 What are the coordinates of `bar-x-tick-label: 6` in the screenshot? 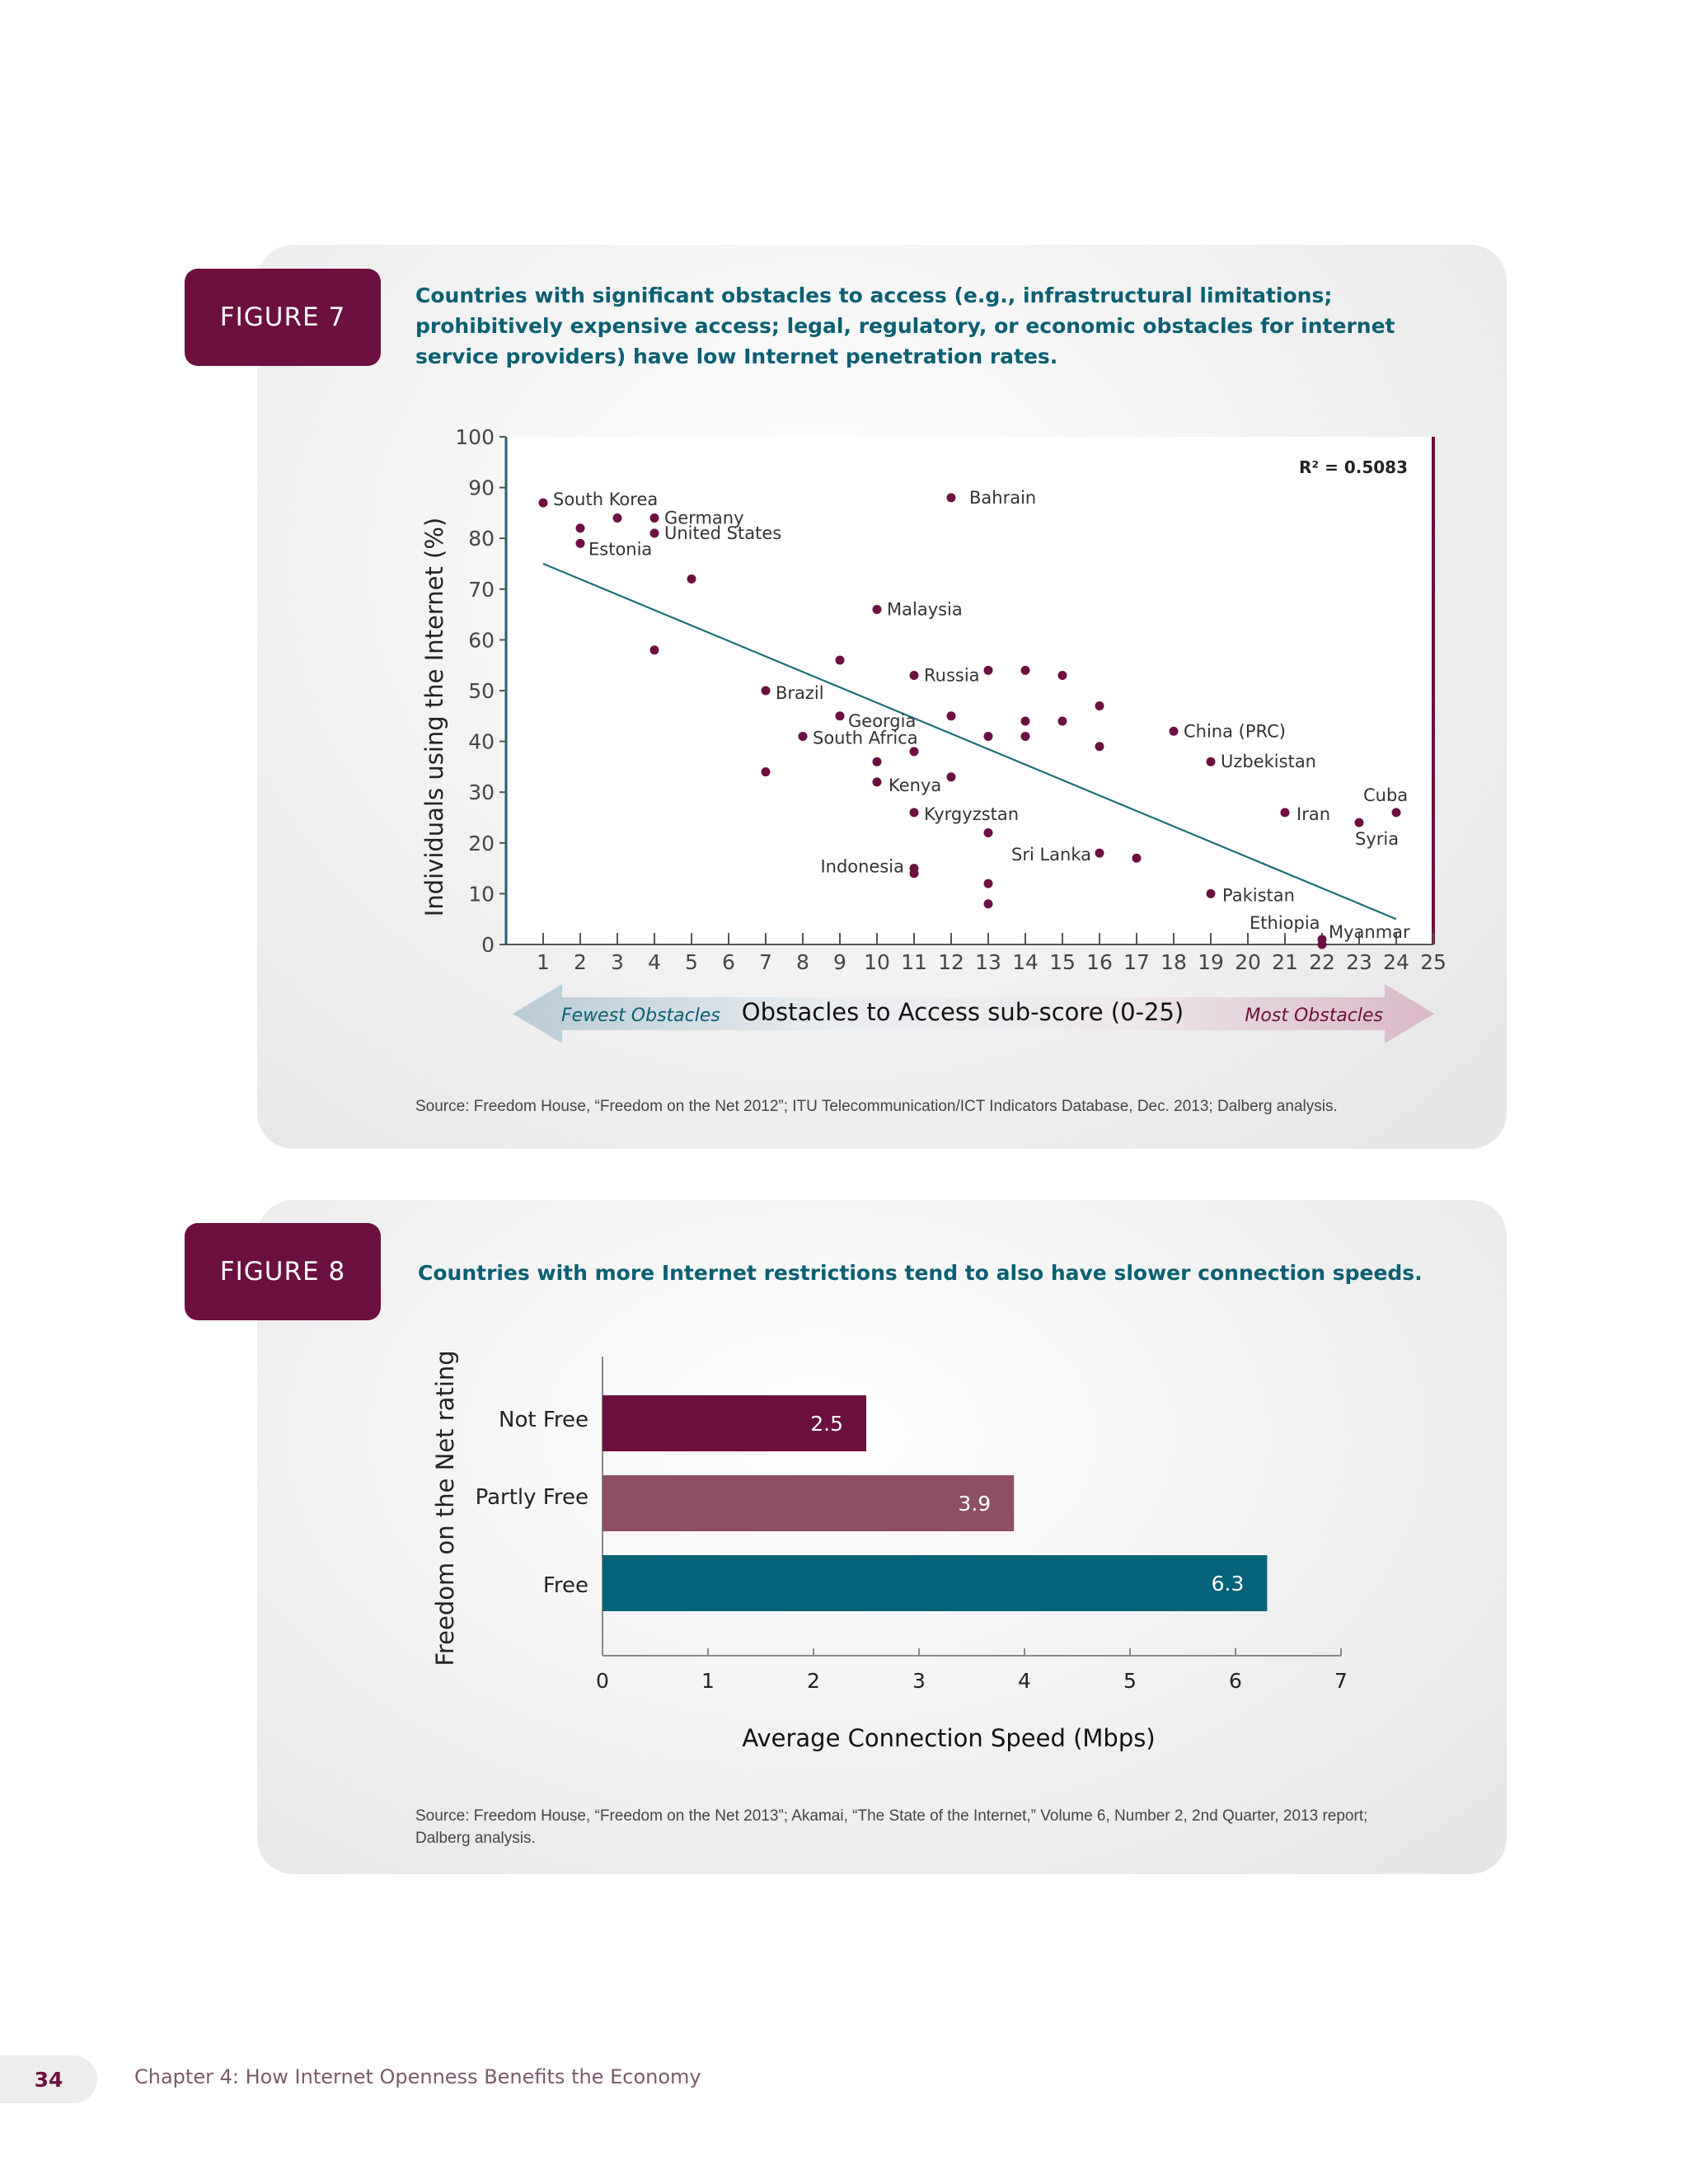 It's located at (1235, 1681).